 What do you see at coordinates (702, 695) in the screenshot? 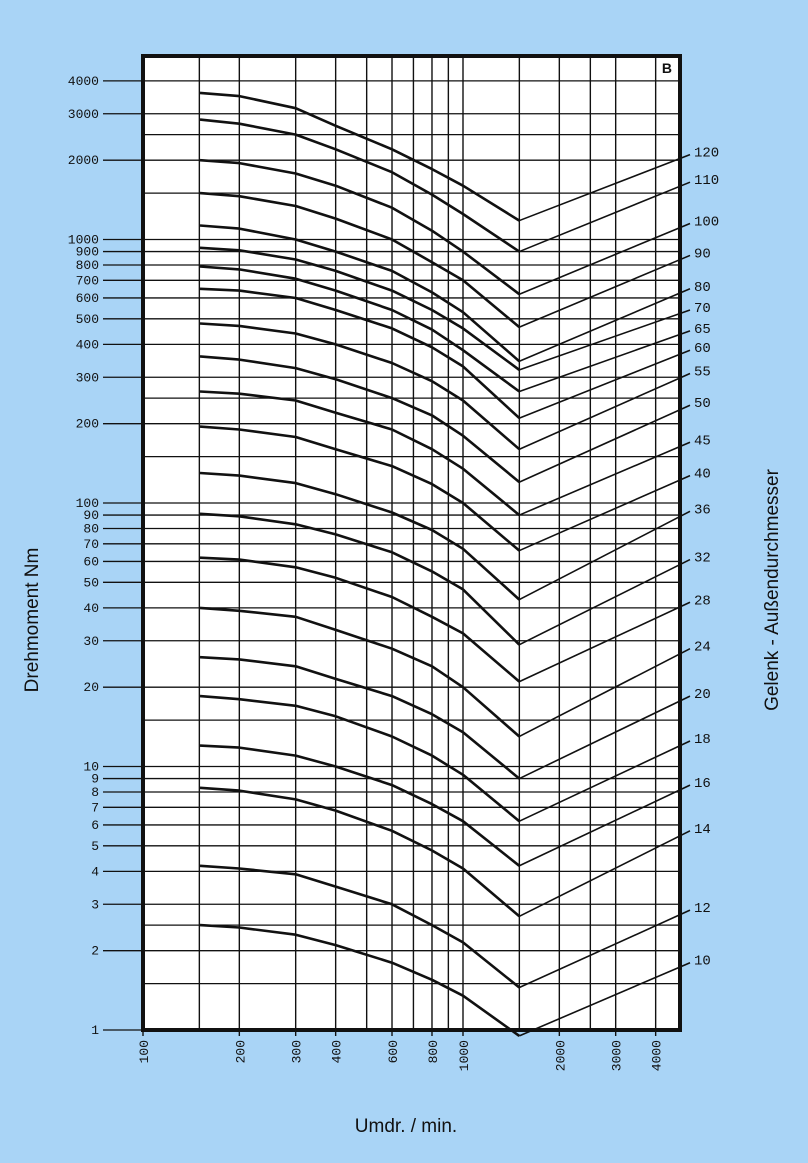
I see `series-label-20: 20` at bounding box center [702, 695].